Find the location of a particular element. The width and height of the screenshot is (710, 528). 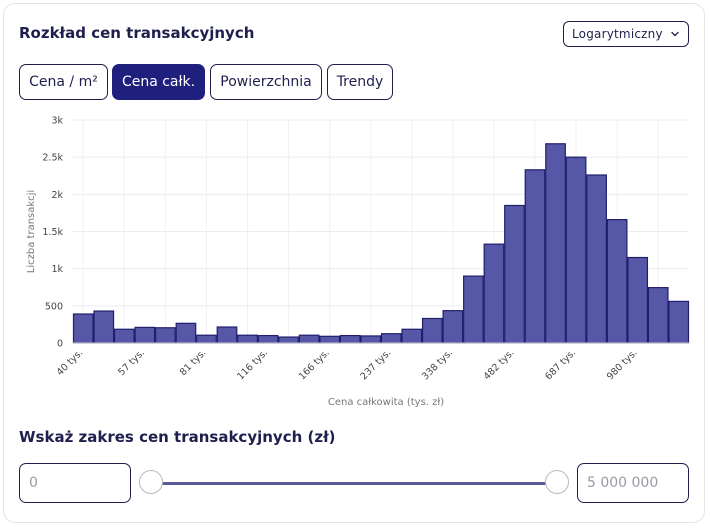

x-tick-label: 166 tys. is located at coordinates (314, 364).